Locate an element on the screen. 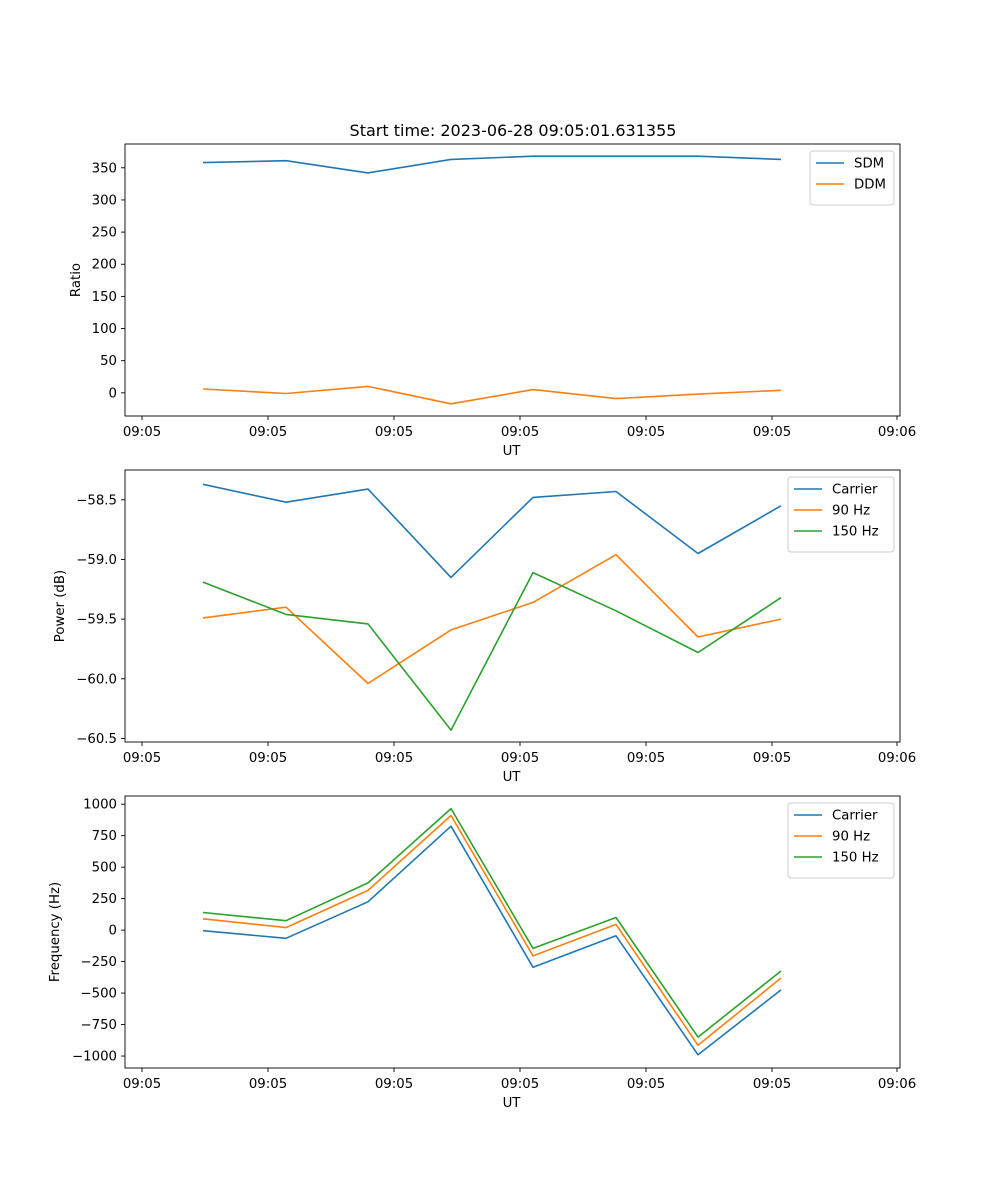  y-tick-label: 350 is located at coordinates (104, 168).